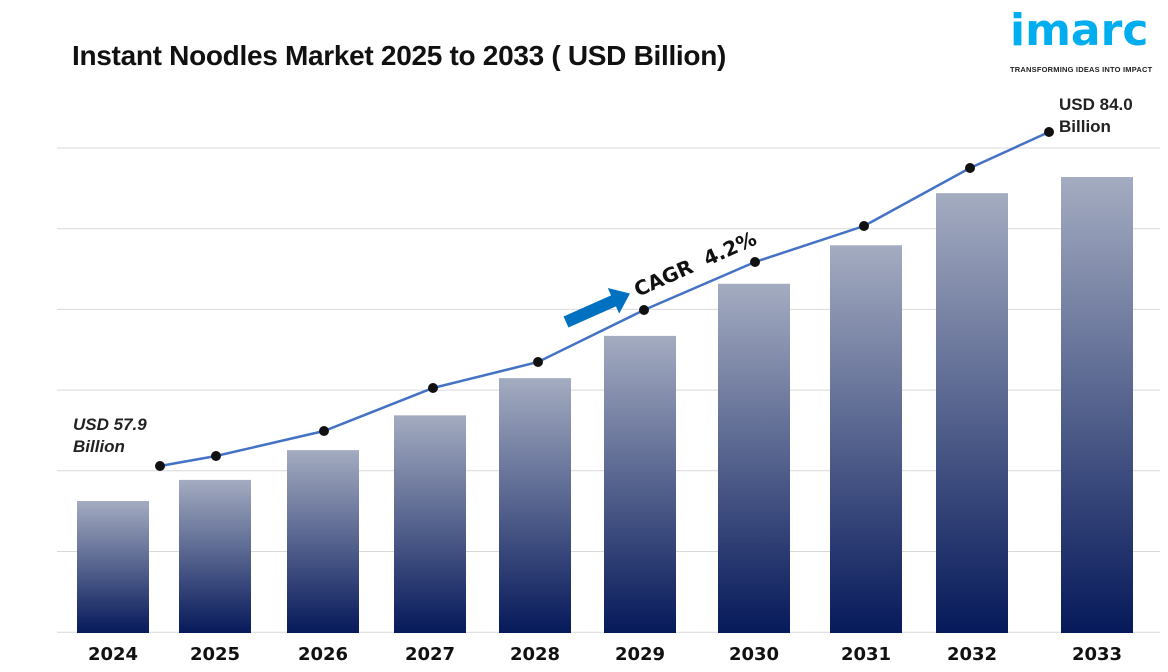 This screenshot has height=672, width=1168. What do you see at coordinates (160, 466) in the screenshot?
I see `line-marker-2024` at bounding box center [160, 466].